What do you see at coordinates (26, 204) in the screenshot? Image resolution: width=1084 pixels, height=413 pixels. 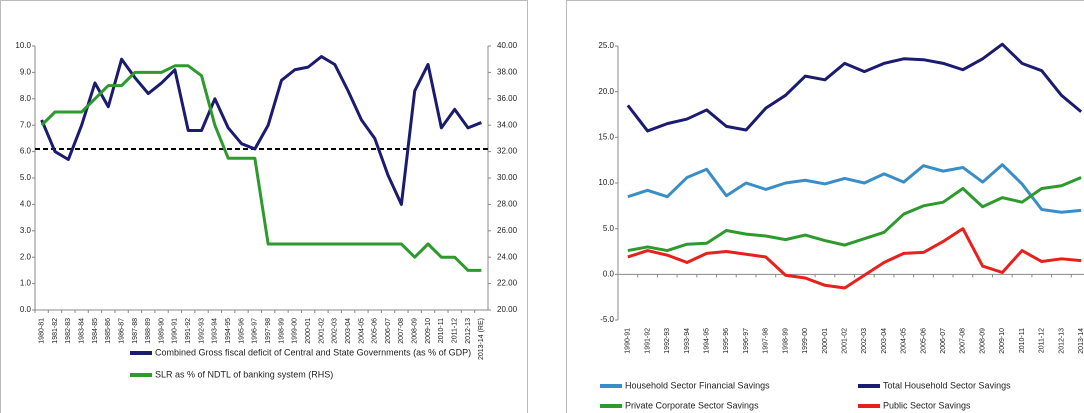 I see `y-tick-label: 4.0` at bounding box center [26, 204].